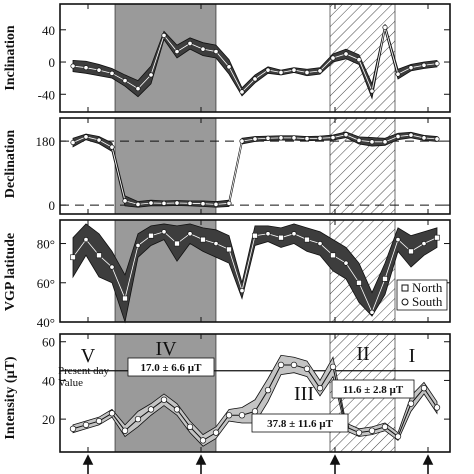 The image size is (474, 474). Describe the element at coordinates (84, 371) in the screenshot. I see `present-day-label-line1: Present day` at that location.